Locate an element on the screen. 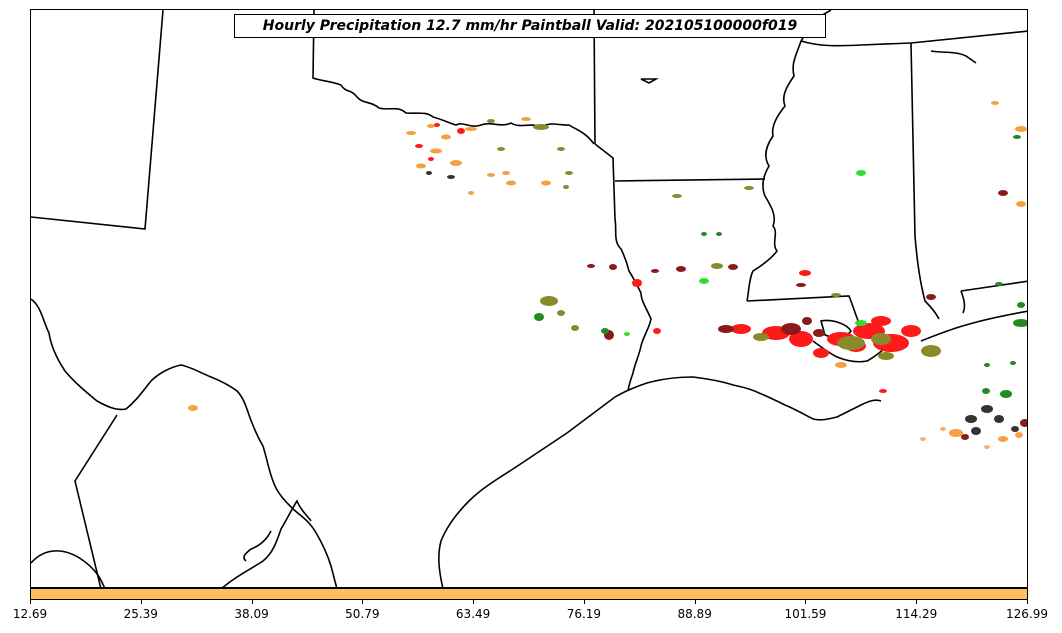 Image resolution: width=1062 pixels, height=633 pixels. lake-line is located at coordinates (953, 57).